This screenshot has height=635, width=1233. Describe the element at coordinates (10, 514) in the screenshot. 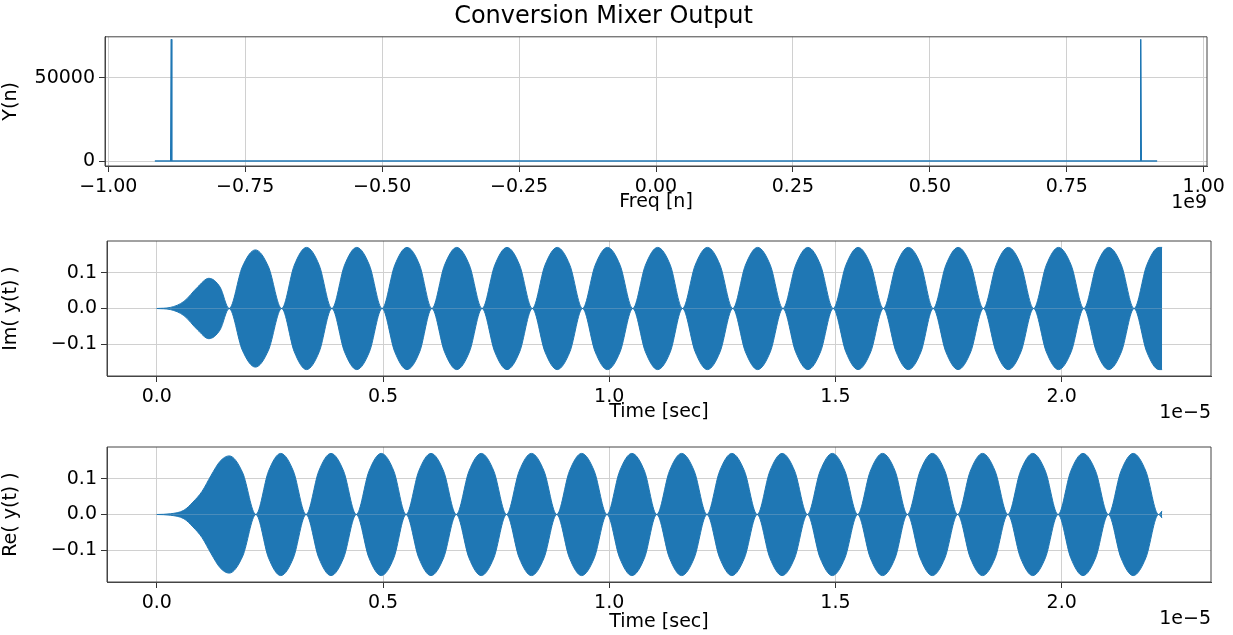

I see `y-axis-title: Re( y(t) )` at that location.